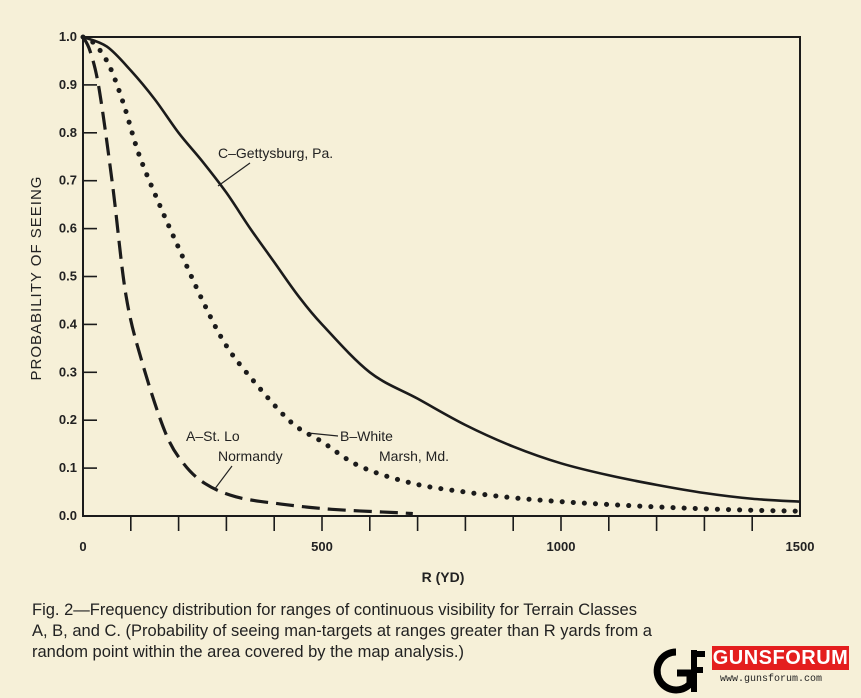 The image size is (861, 698). Describe the element at coordinates (68, 276) in the screenshot. I see `y-tick-label: 0.5` at that location.